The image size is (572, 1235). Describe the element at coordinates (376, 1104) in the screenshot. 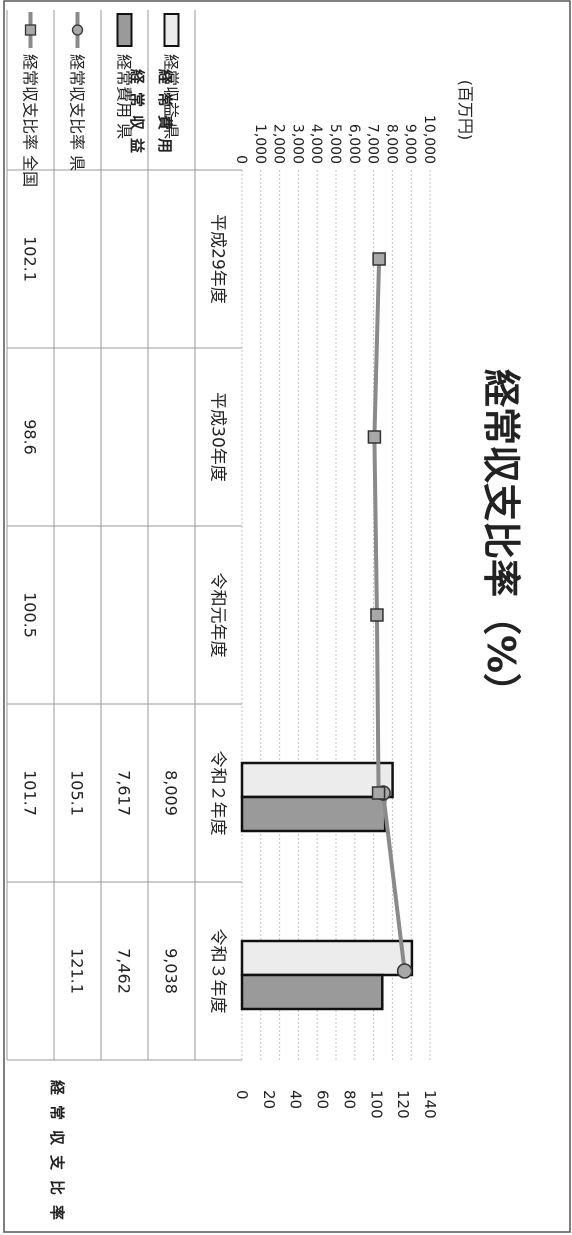

I see `y-right-tick-label: 100` at that location.